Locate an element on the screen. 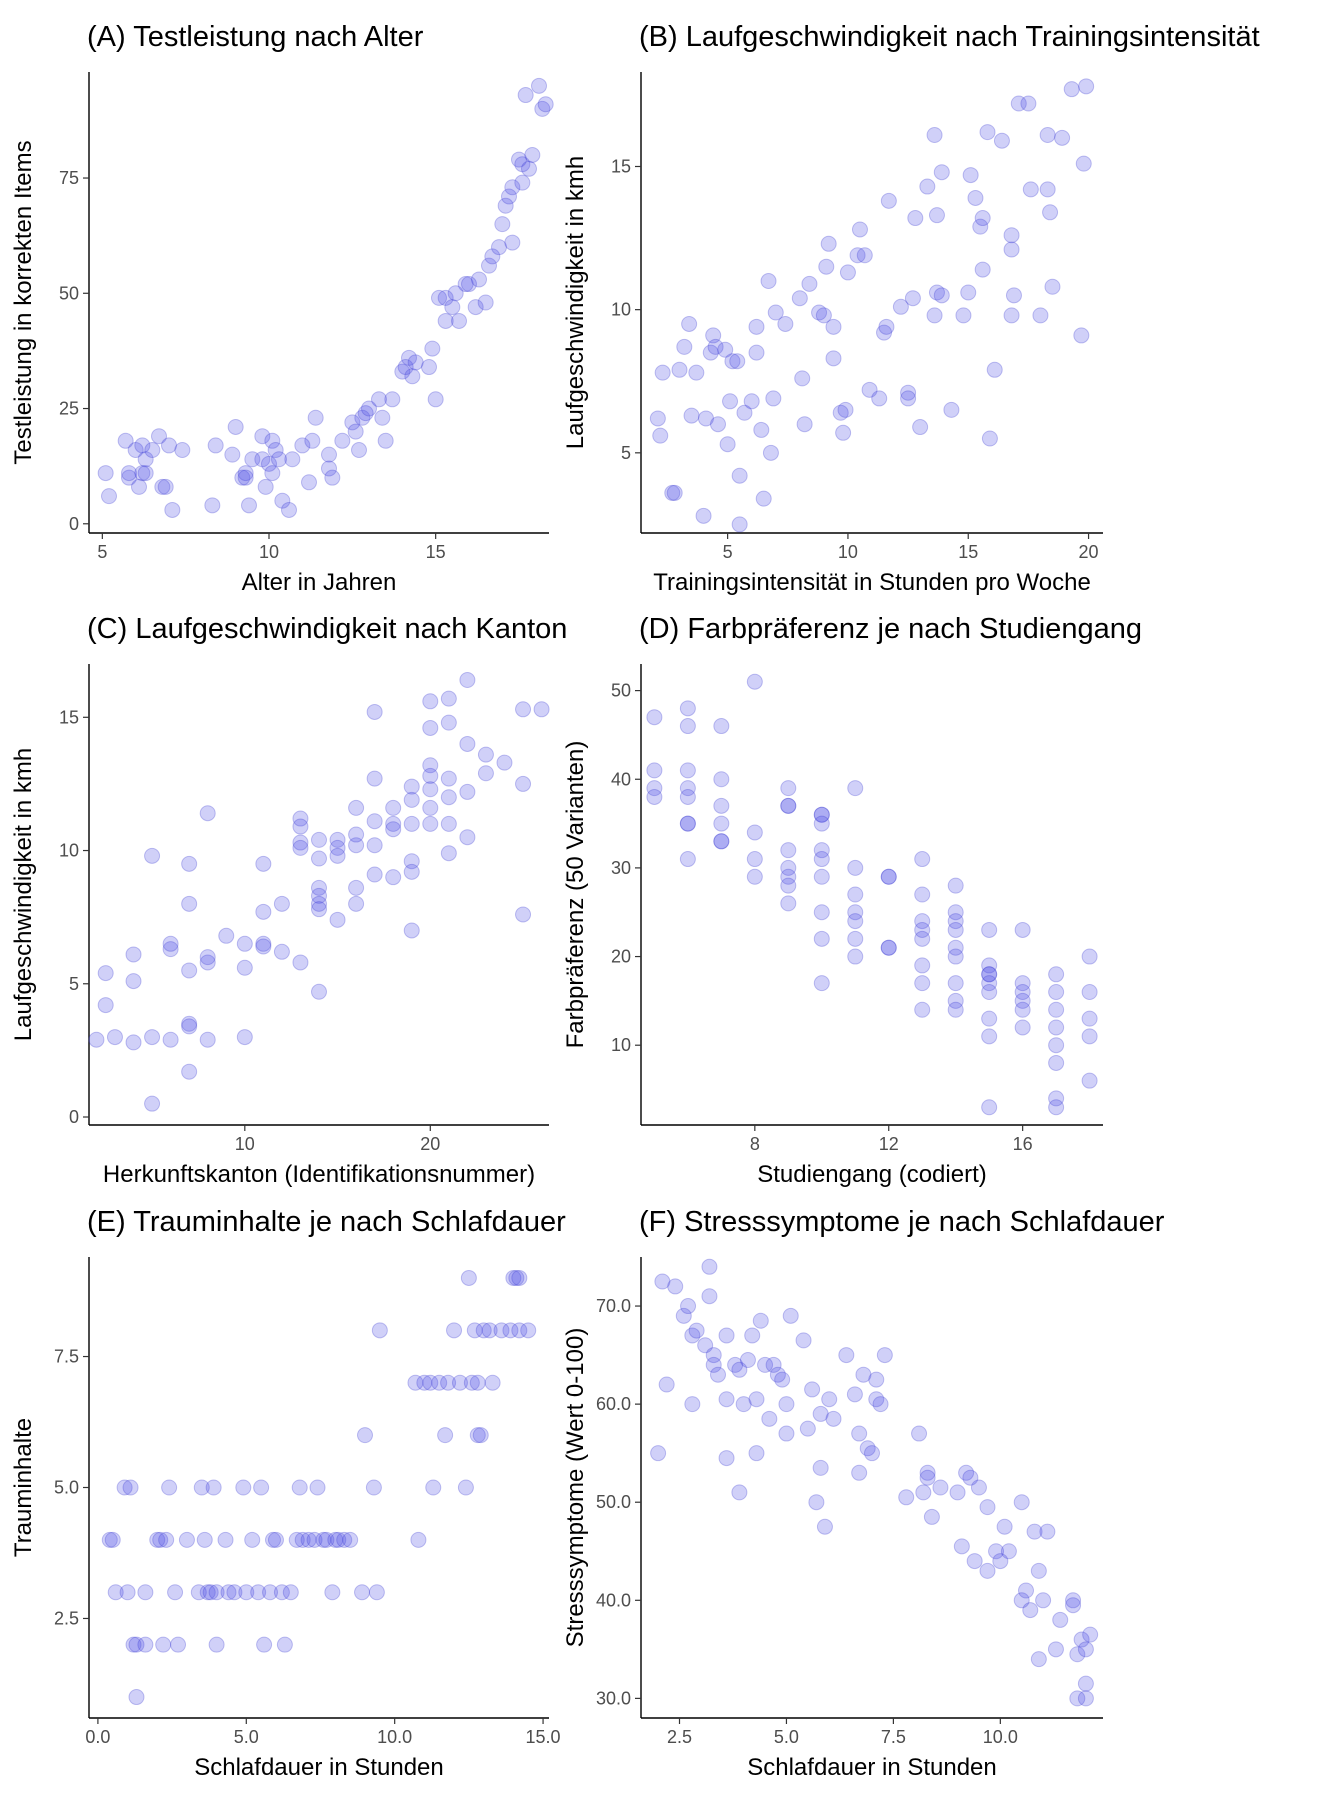 The image size is (1321, 1802). panel-e-points is located at coordinates (319, 1487).